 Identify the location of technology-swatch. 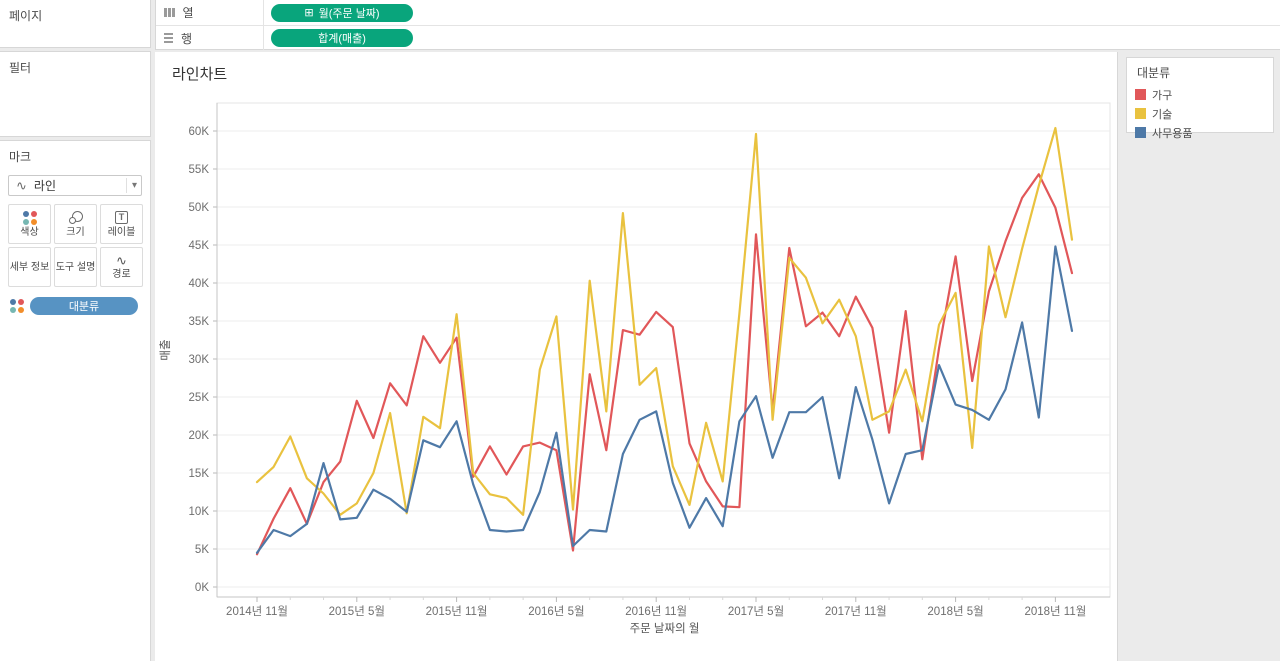
(1140, 113).